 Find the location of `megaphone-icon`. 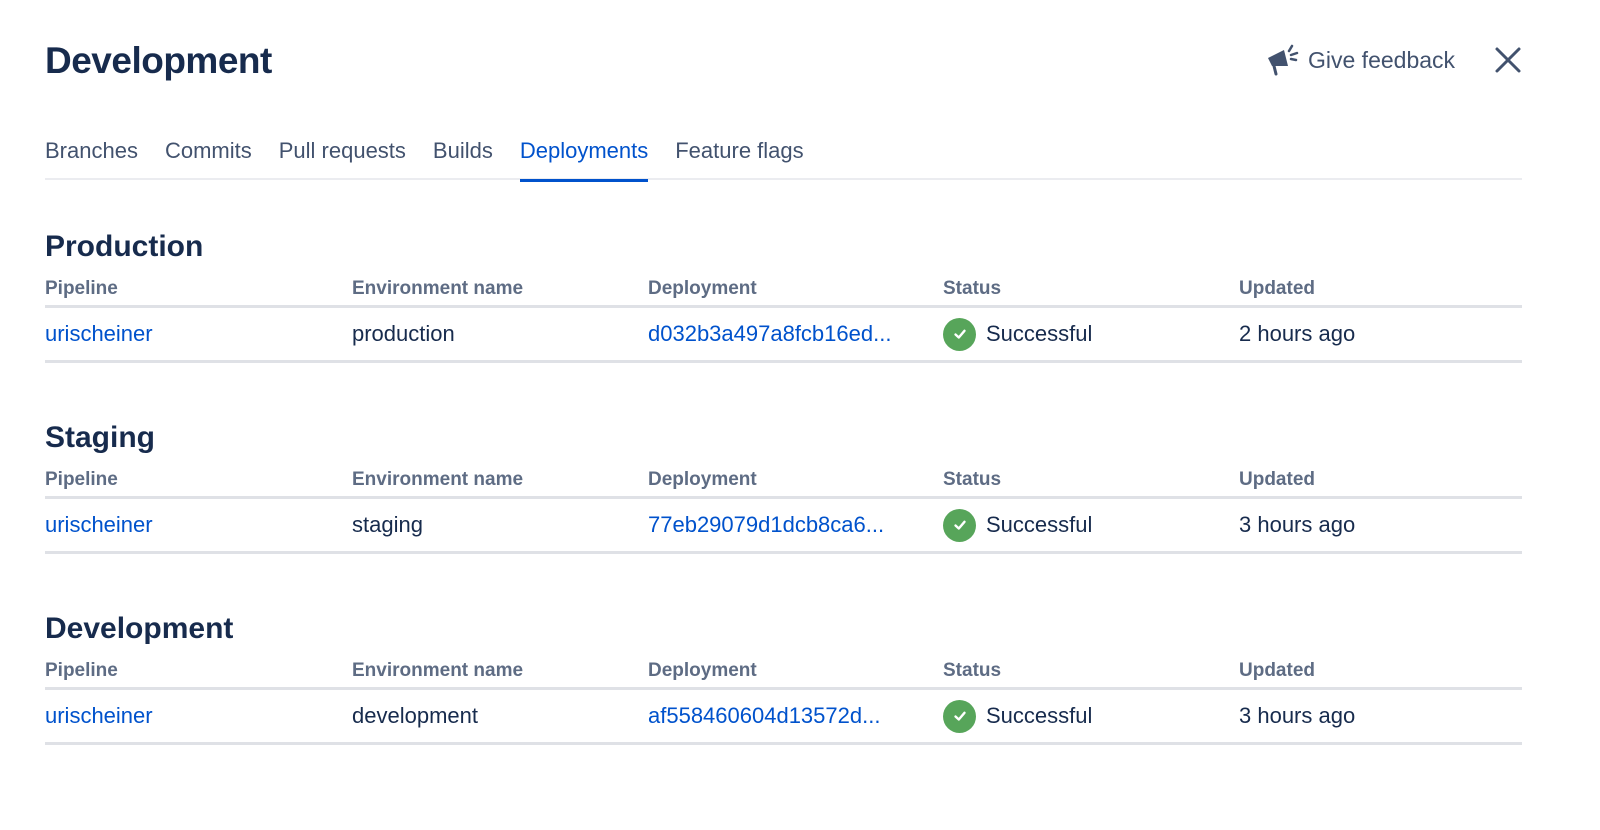

megaphone-icon is located at coordinates (1283, 60).